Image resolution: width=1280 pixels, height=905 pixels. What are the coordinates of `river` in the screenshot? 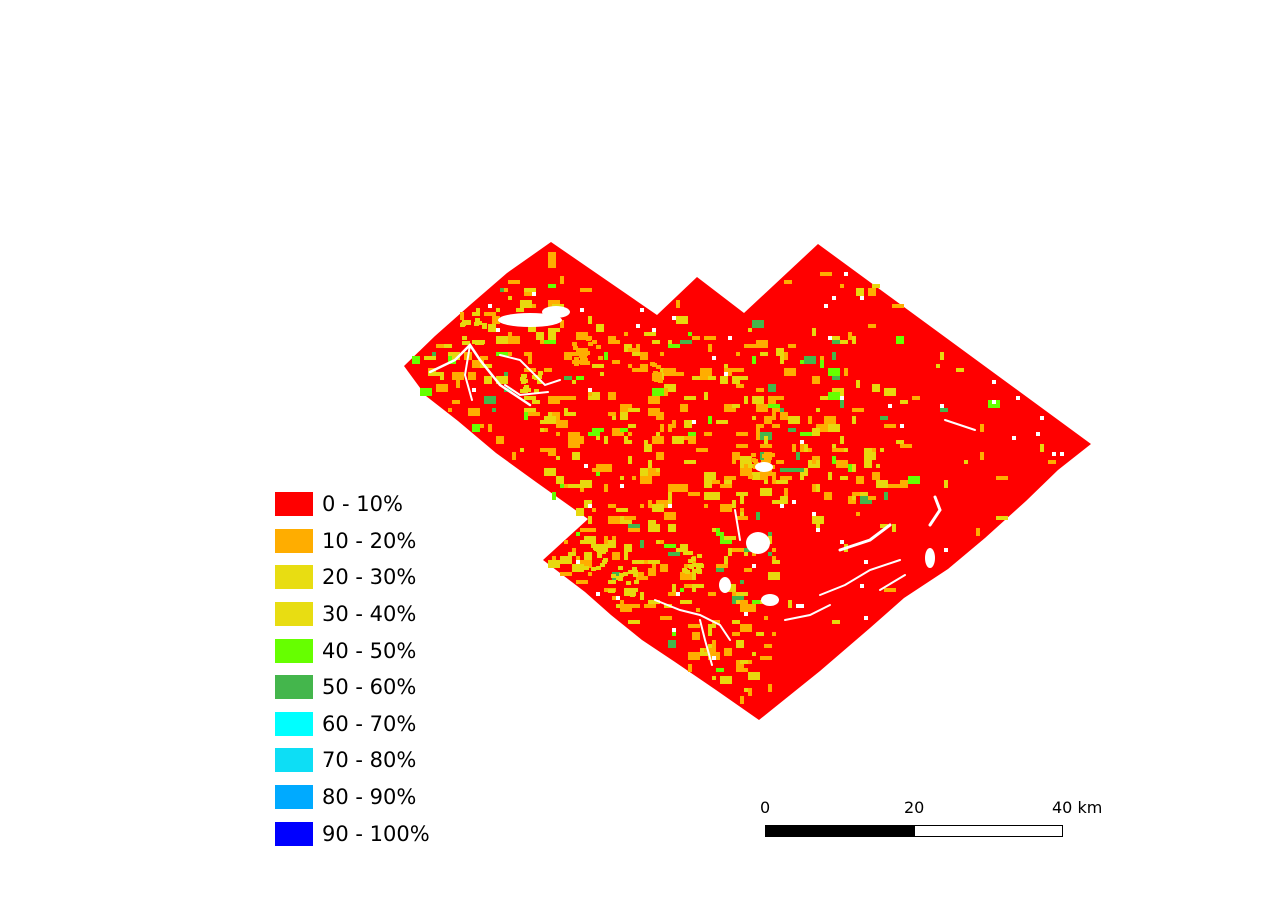 It's located at (960, 425).